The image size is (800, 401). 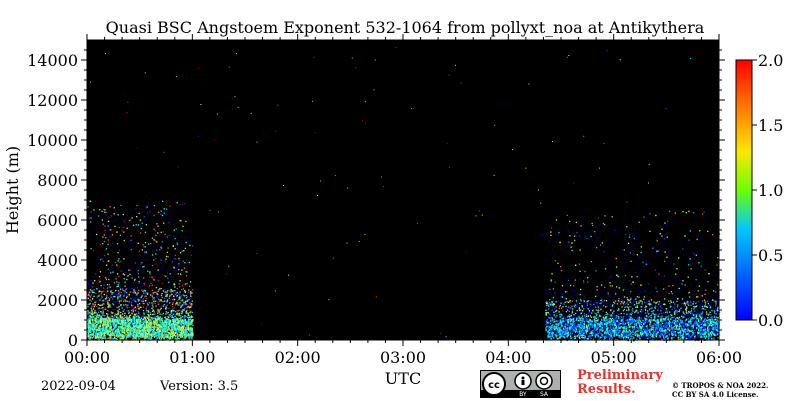 What do you see at coordinates (744, 190) in the screenshot?
I see `colorbar` at bounding box center [744, 190].